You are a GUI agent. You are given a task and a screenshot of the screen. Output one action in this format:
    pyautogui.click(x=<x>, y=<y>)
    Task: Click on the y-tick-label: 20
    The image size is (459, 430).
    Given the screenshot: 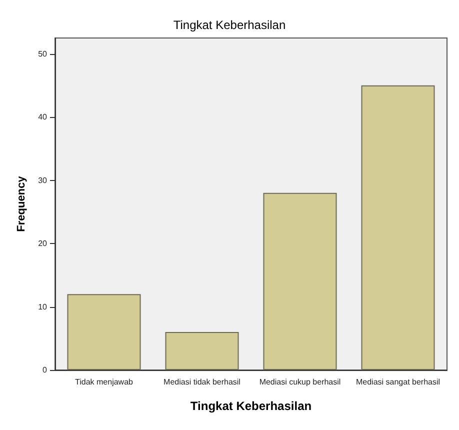 What is the action you would take?
    pyautogui.click(x=43, y=243)
    